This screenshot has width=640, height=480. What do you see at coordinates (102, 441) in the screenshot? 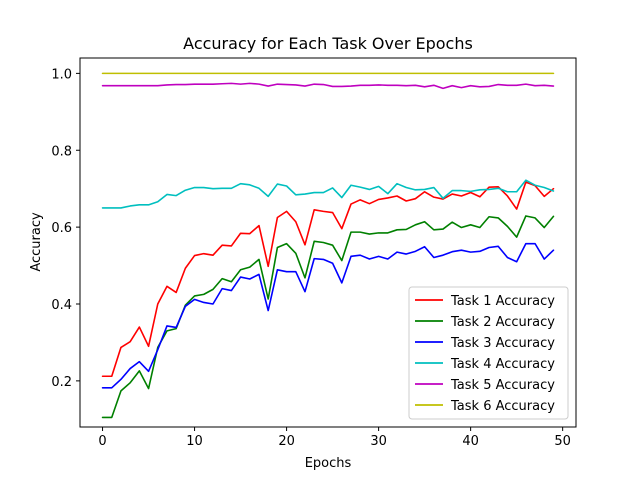
I see `x-tick-label: 0` at bounding box center [102, 441].